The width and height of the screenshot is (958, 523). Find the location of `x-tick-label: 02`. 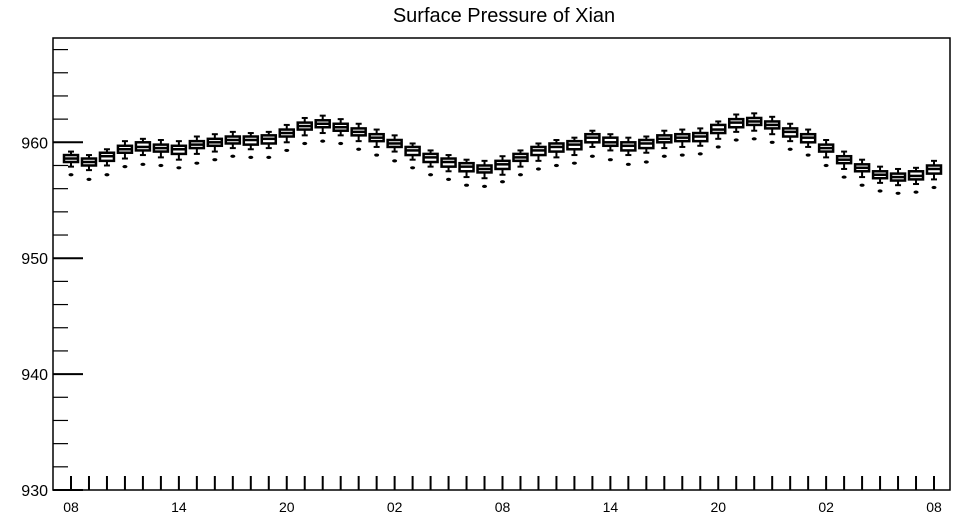

x-tick-label: 02 is located at coordinates (826, 507).